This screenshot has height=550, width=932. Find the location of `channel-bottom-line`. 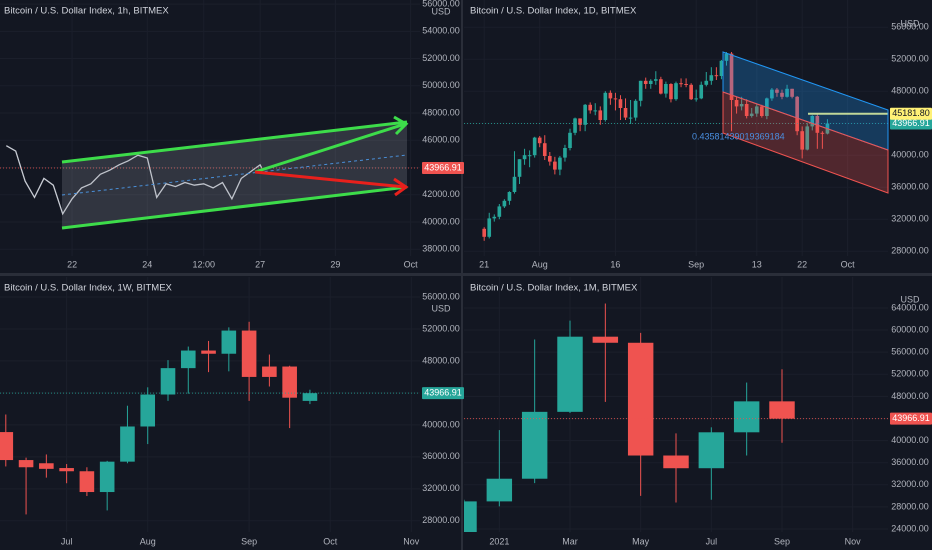

channel-bottom-line is located at coordinates (234, 207).